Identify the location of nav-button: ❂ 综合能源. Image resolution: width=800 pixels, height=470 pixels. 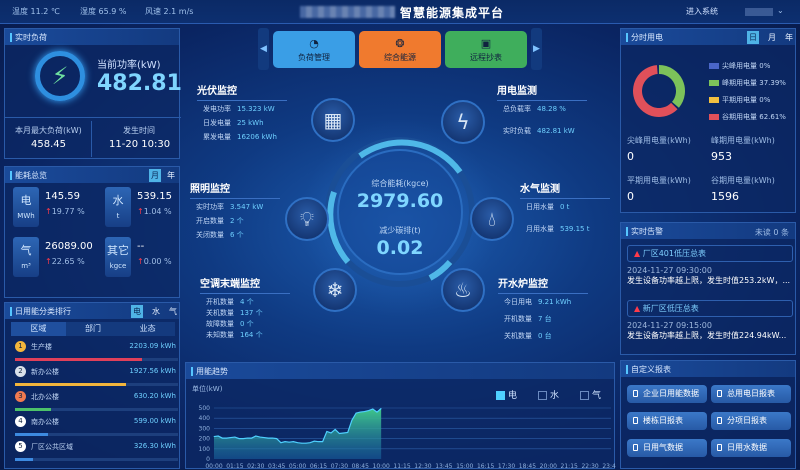
(400, 49).